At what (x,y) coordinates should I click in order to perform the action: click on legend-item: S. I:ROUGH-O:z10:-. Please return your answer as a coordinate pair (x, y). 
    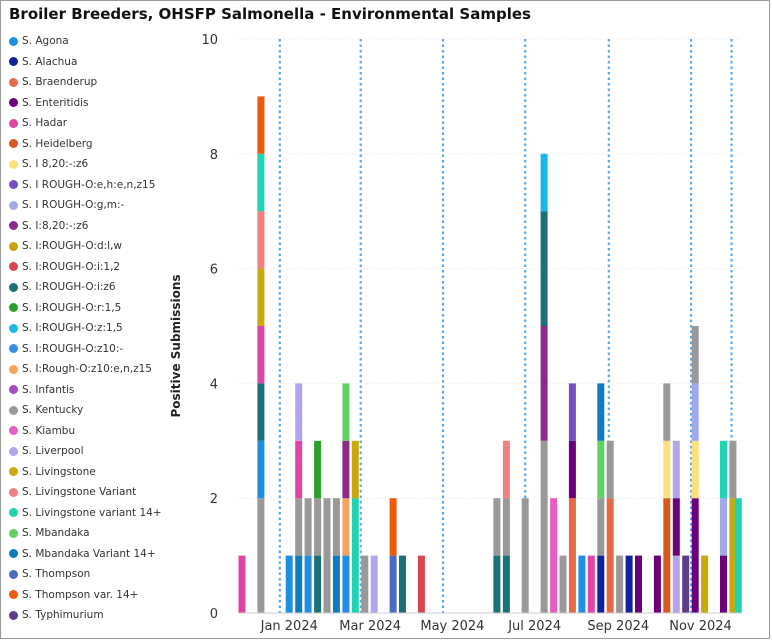
    Looking at the image, I should click on (91, 349).